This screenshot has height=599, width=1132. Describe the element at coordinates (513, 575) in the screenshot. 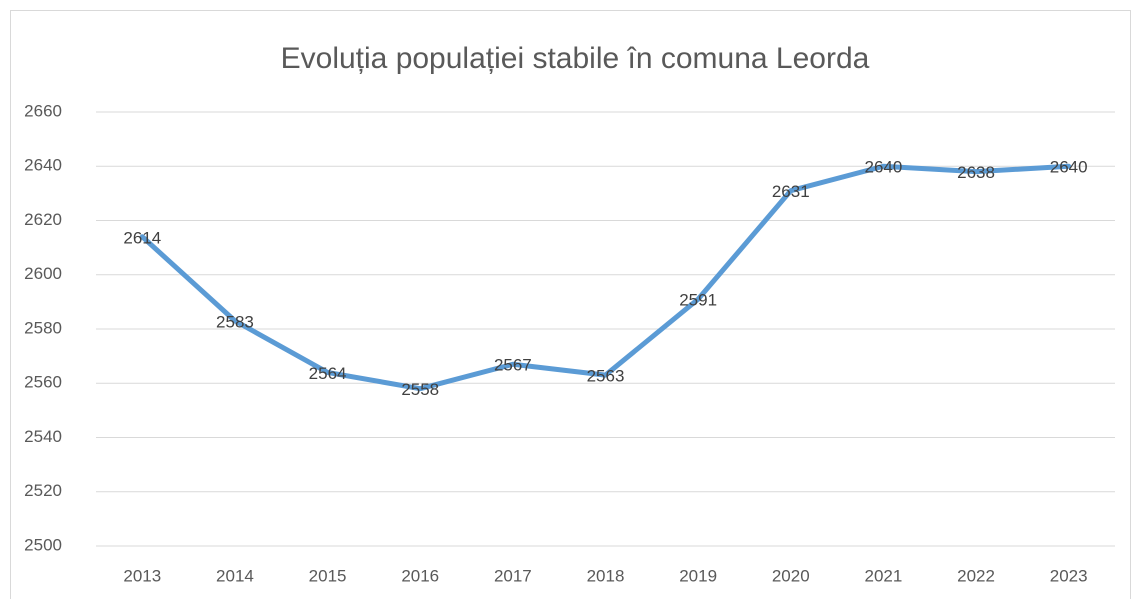

I see `x-tick-label: 2017` at that location.